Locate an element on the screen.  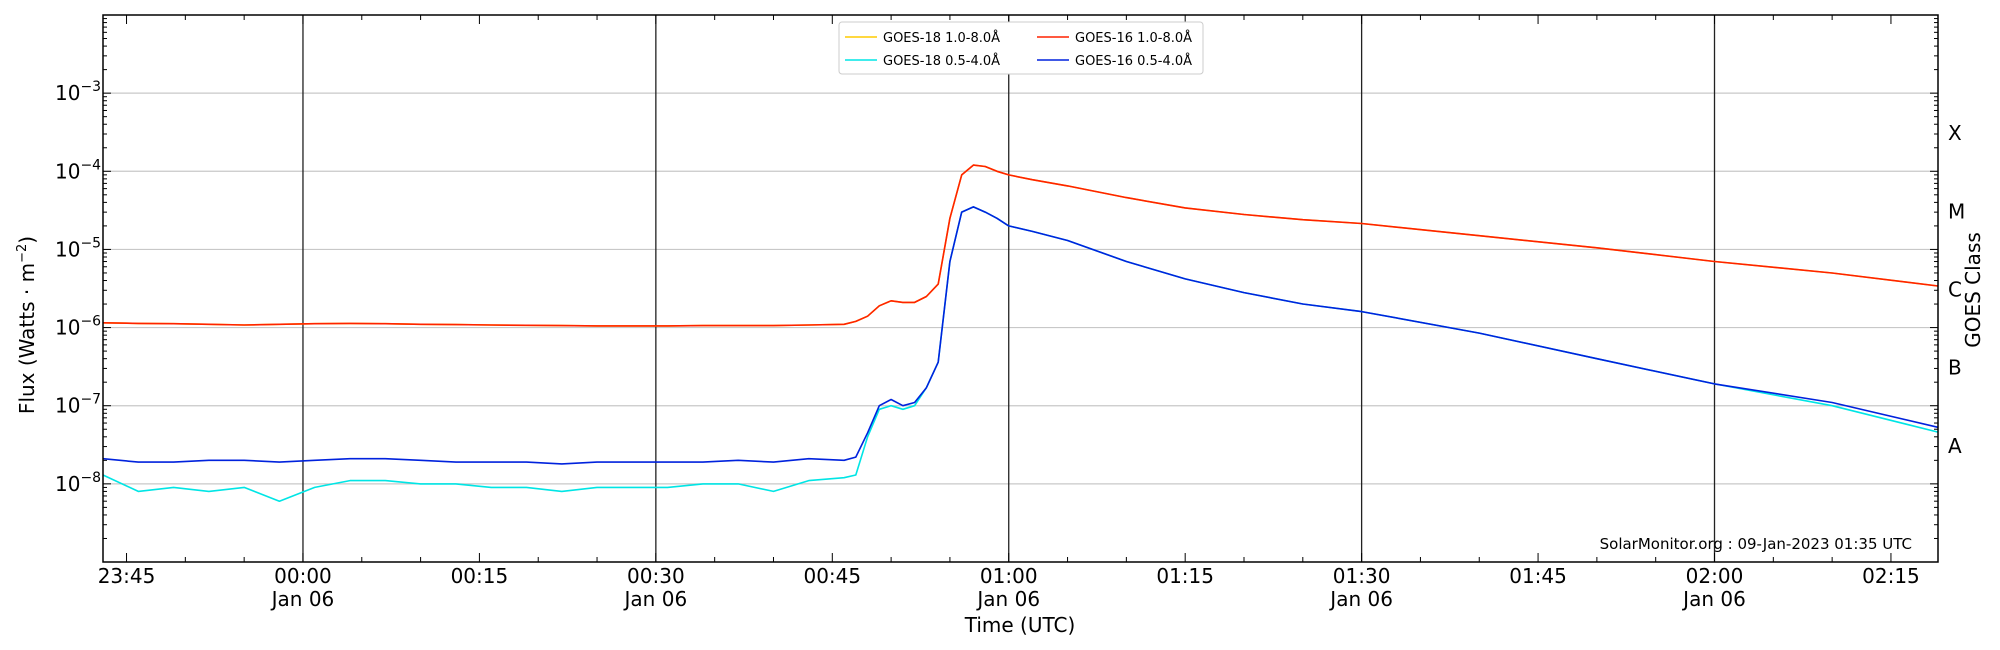
goes-class-label: M is located at coordinates (1956, 211).